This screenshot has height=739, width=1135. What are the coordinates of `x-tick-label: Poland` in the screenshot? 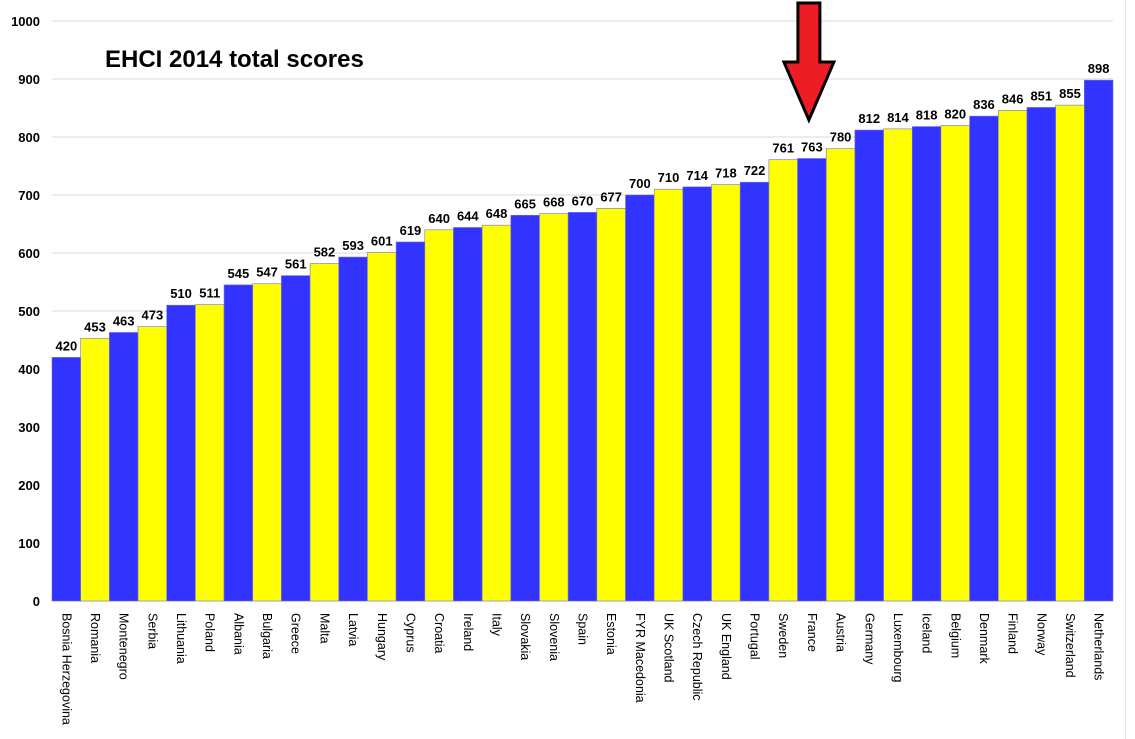 It's located at (210, 632).